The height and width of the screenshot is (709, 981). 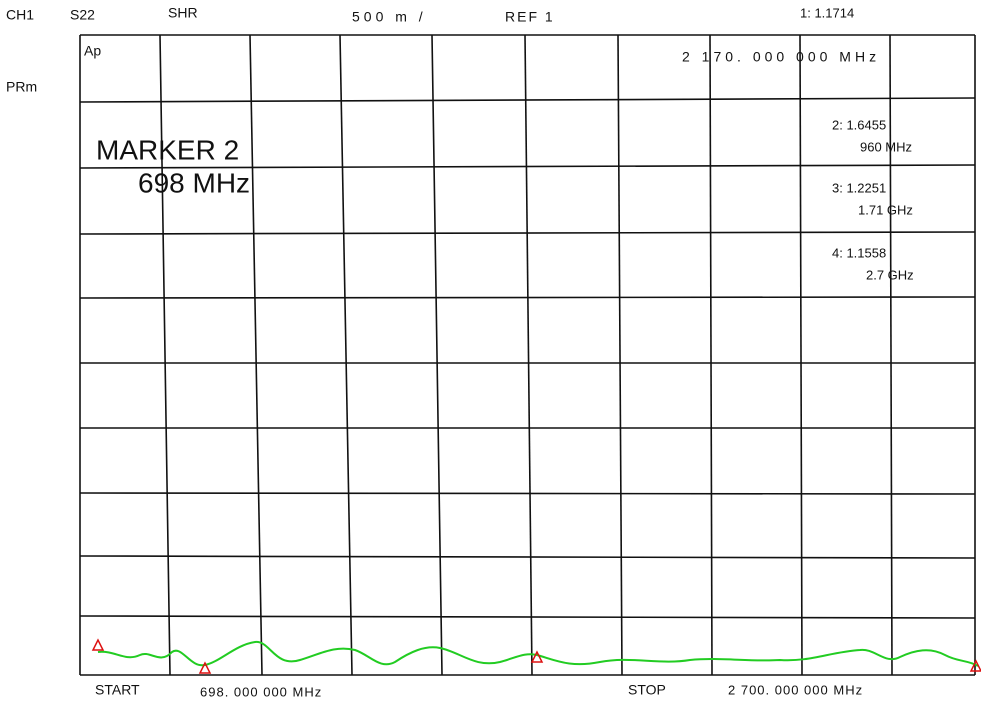 I want to click on marker-frequency: 960 MHz, so click(x=886, y=146).